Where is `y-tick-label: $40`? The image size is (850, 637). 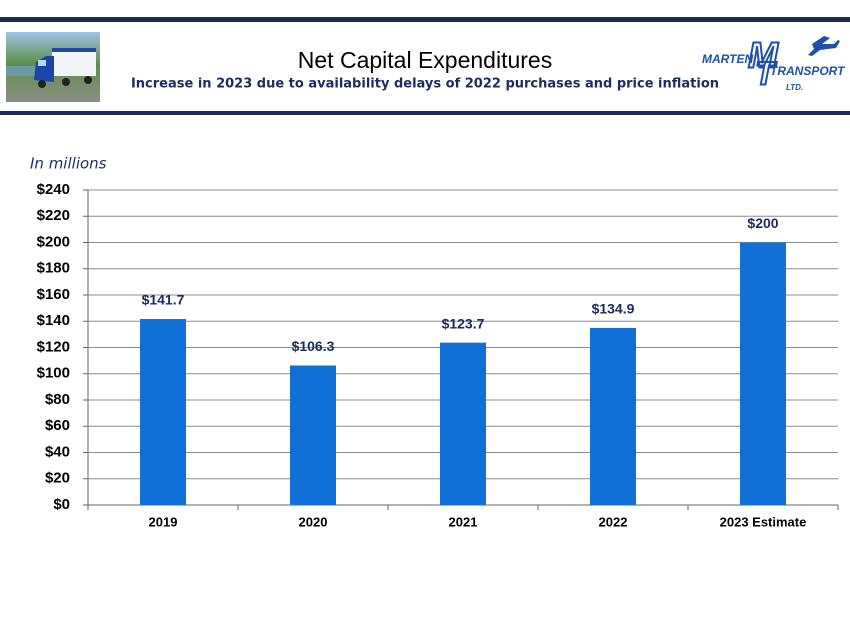
y-tick-label: $40 is located at coordinates (57, 451).